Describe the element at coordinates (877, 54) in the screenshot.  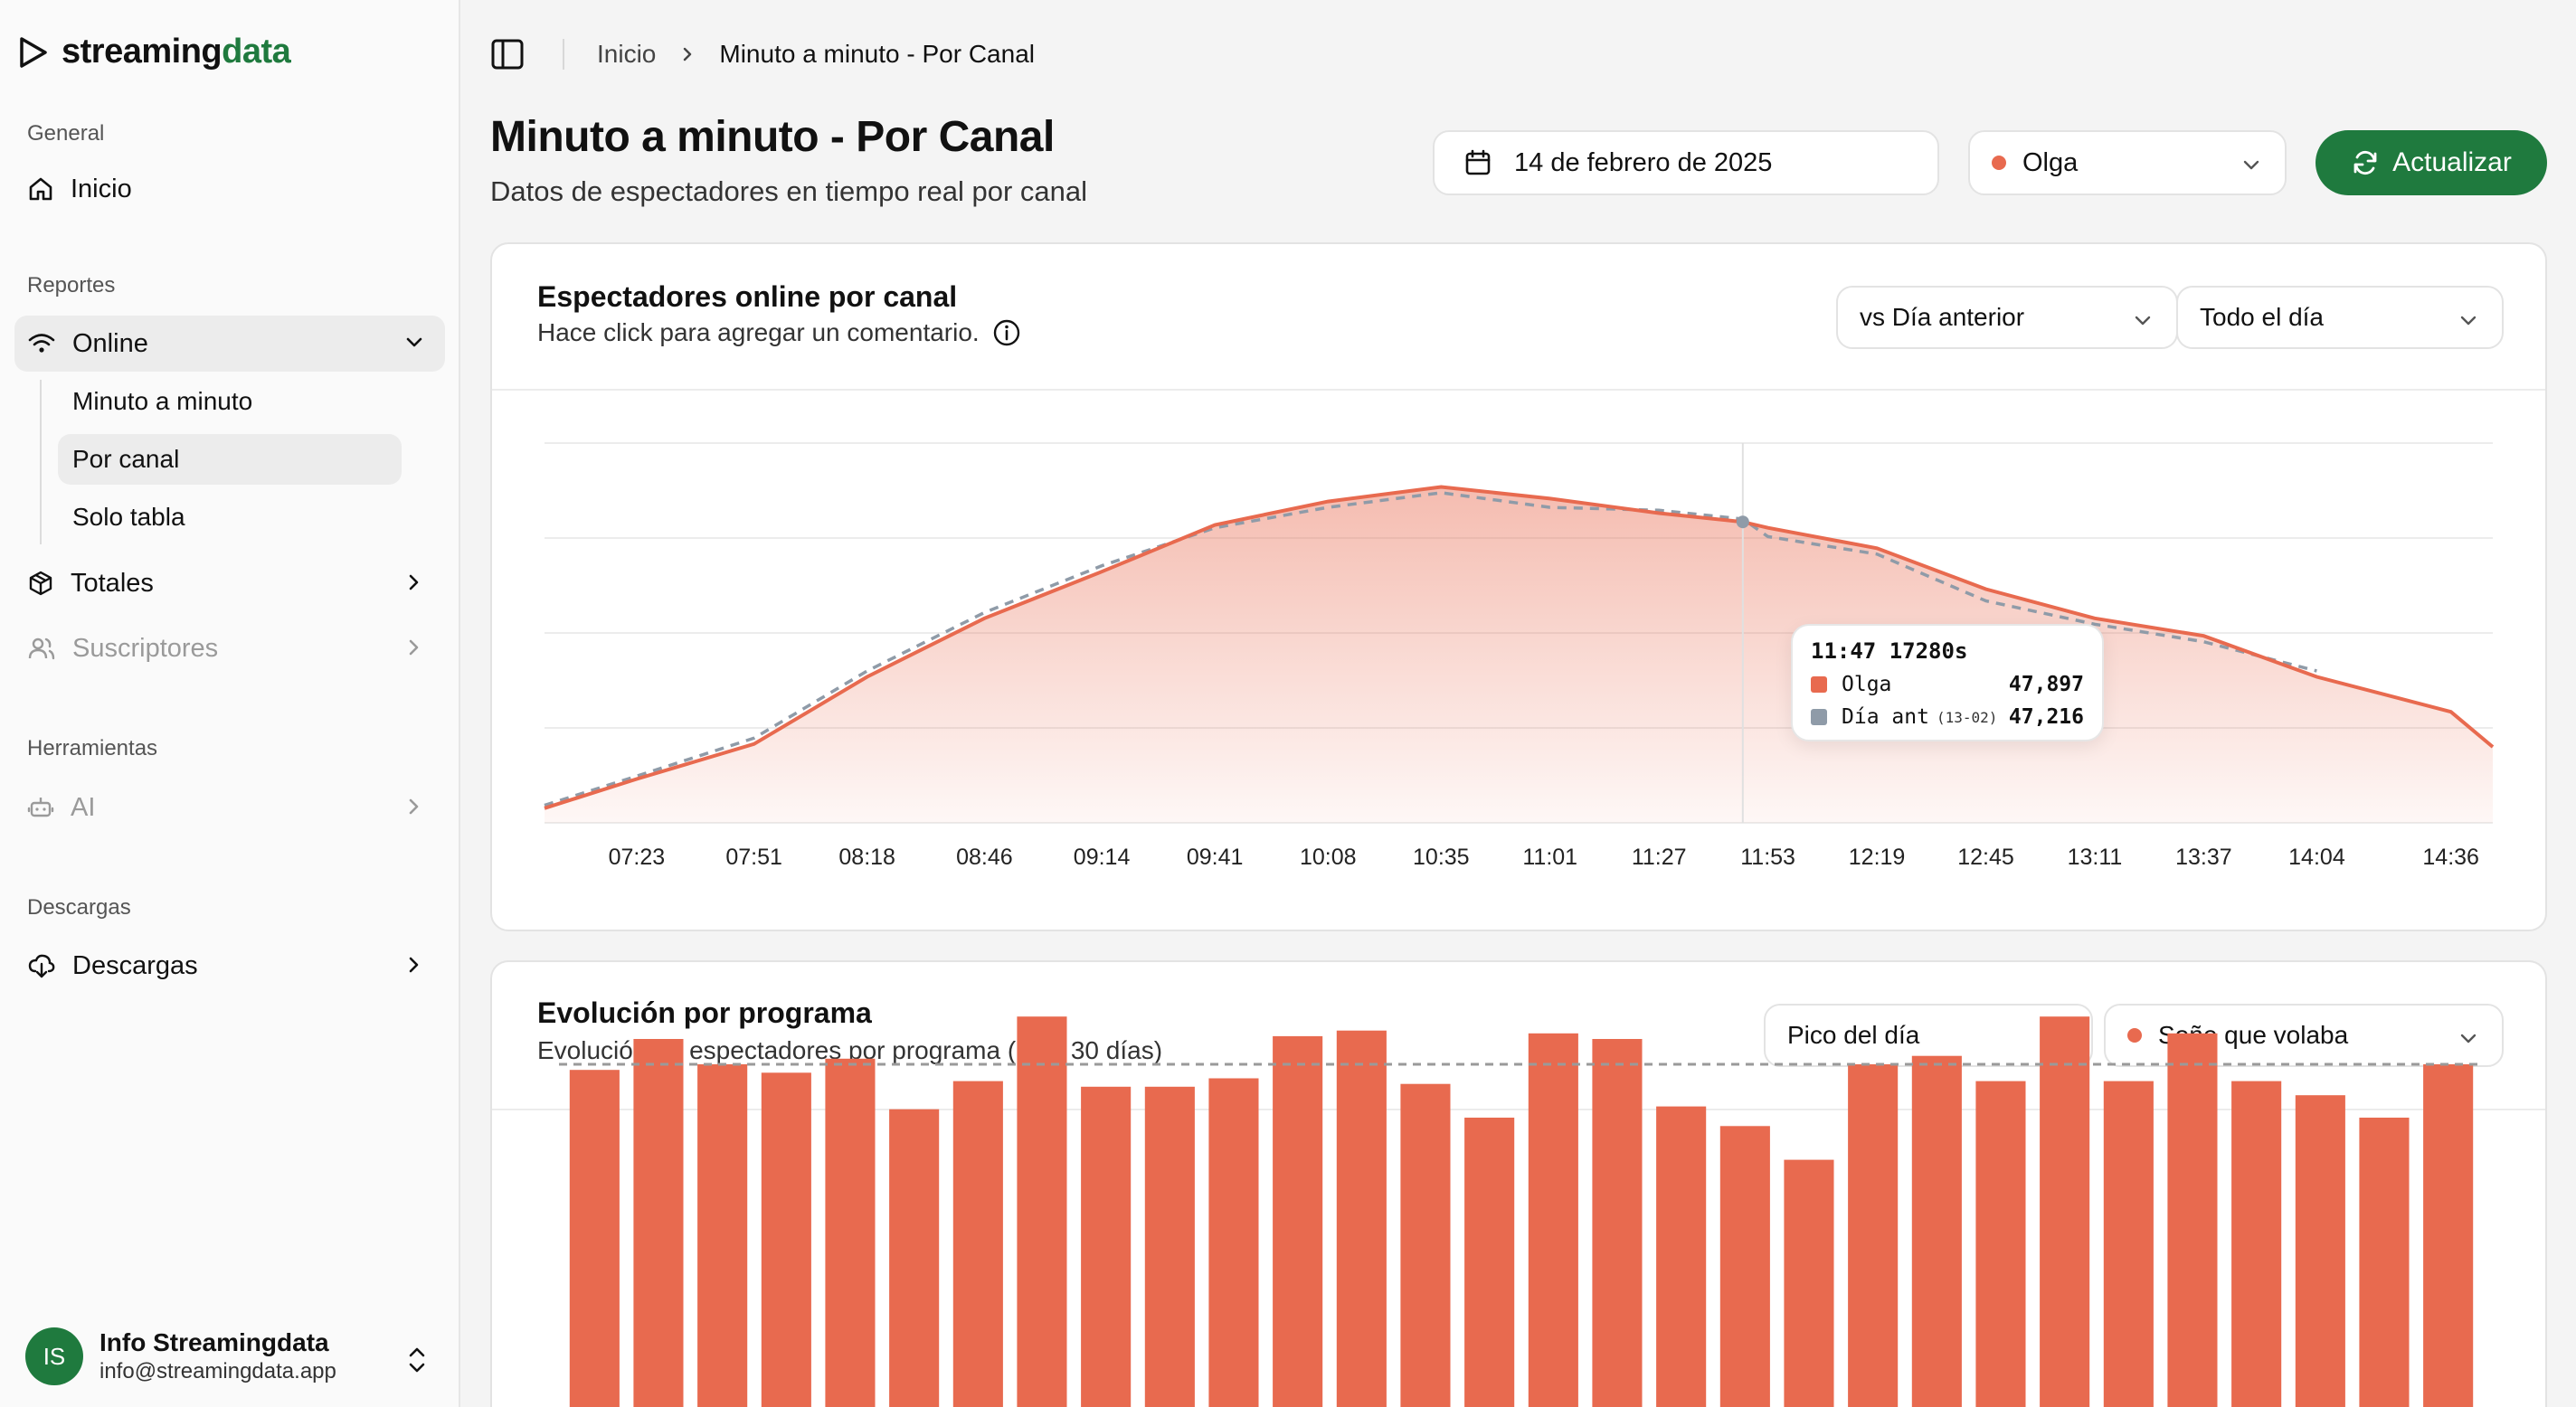
I see `breadcrumb-current: Minuto a minuto - Por Canal` at that location.